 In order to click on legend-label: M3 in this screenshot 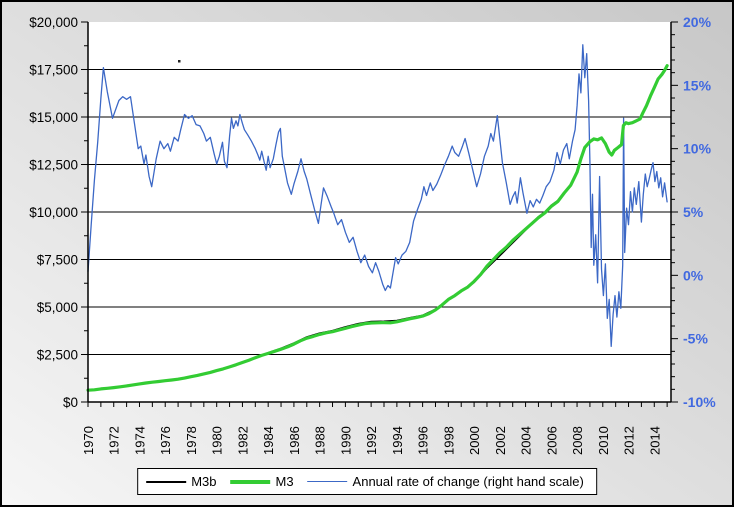, I will do `click(284, 481)`.